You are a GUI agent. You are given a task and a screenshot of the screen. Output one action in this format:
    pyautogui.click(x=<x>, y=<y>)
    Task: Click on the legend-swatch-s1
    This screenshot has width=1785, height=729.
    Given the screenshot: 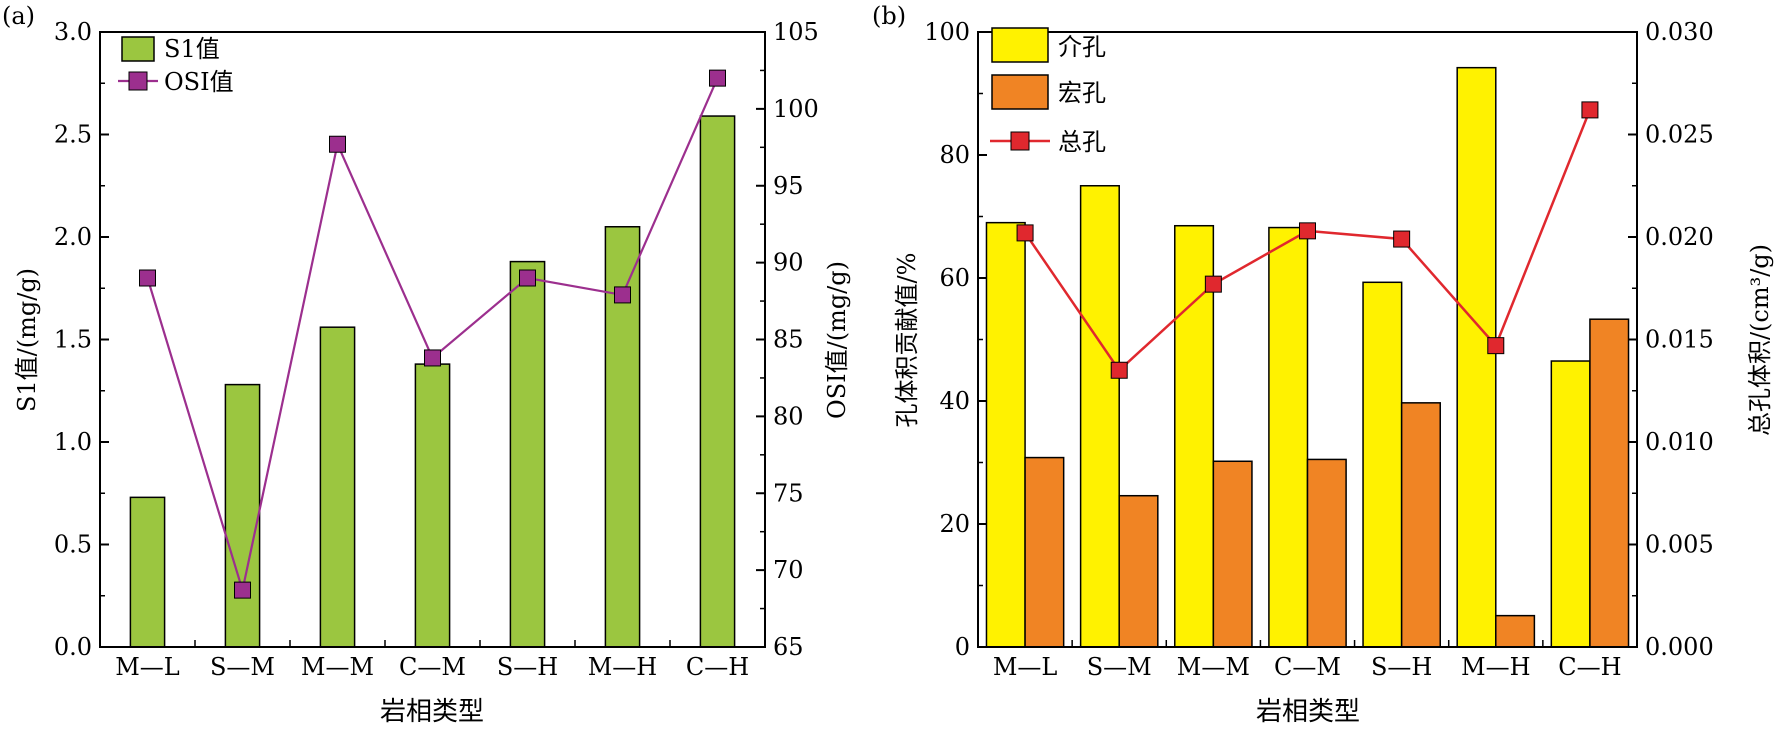 What is the action you would take?
    pyautogui.click(x=138, y=49)
    